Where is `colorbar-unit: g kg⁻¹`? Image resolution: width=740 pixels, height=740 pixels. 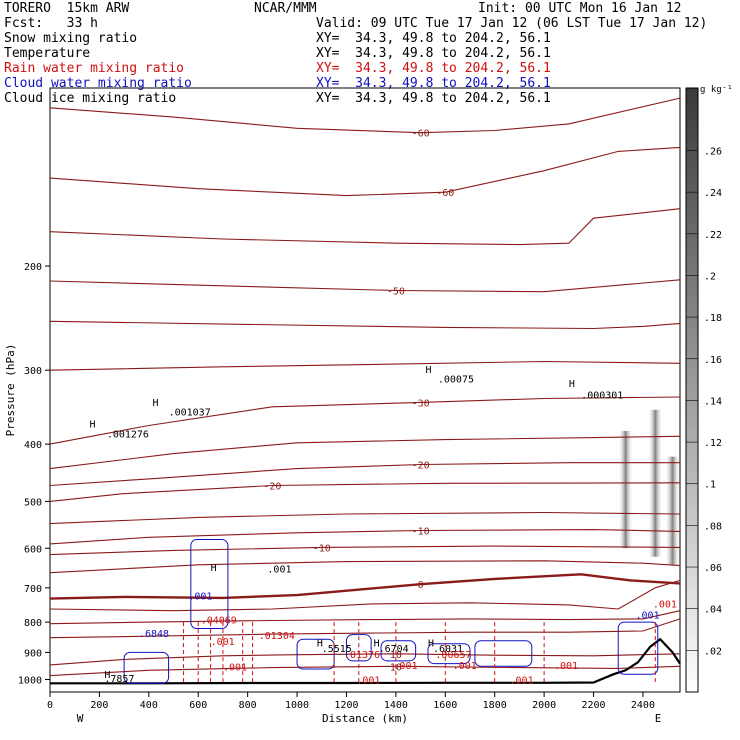
colorbar-unit: g kg⁻¹ is located at coordinates (716, 90).